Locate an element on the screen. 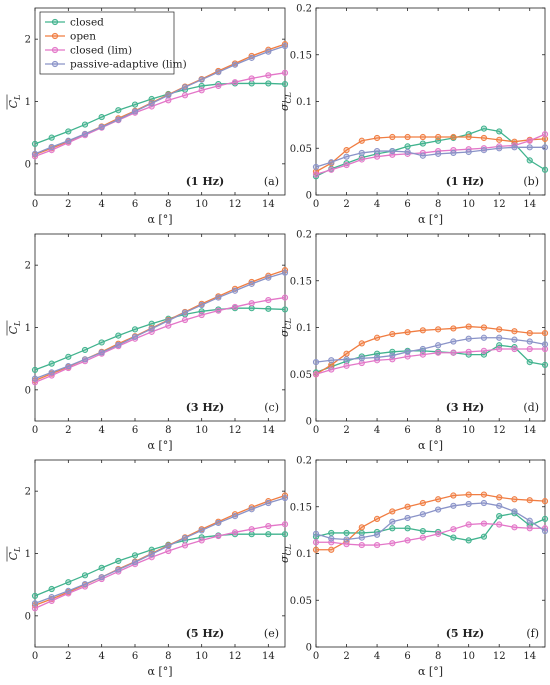  y-tick-label: 2 is located at coordinates (28, 492).